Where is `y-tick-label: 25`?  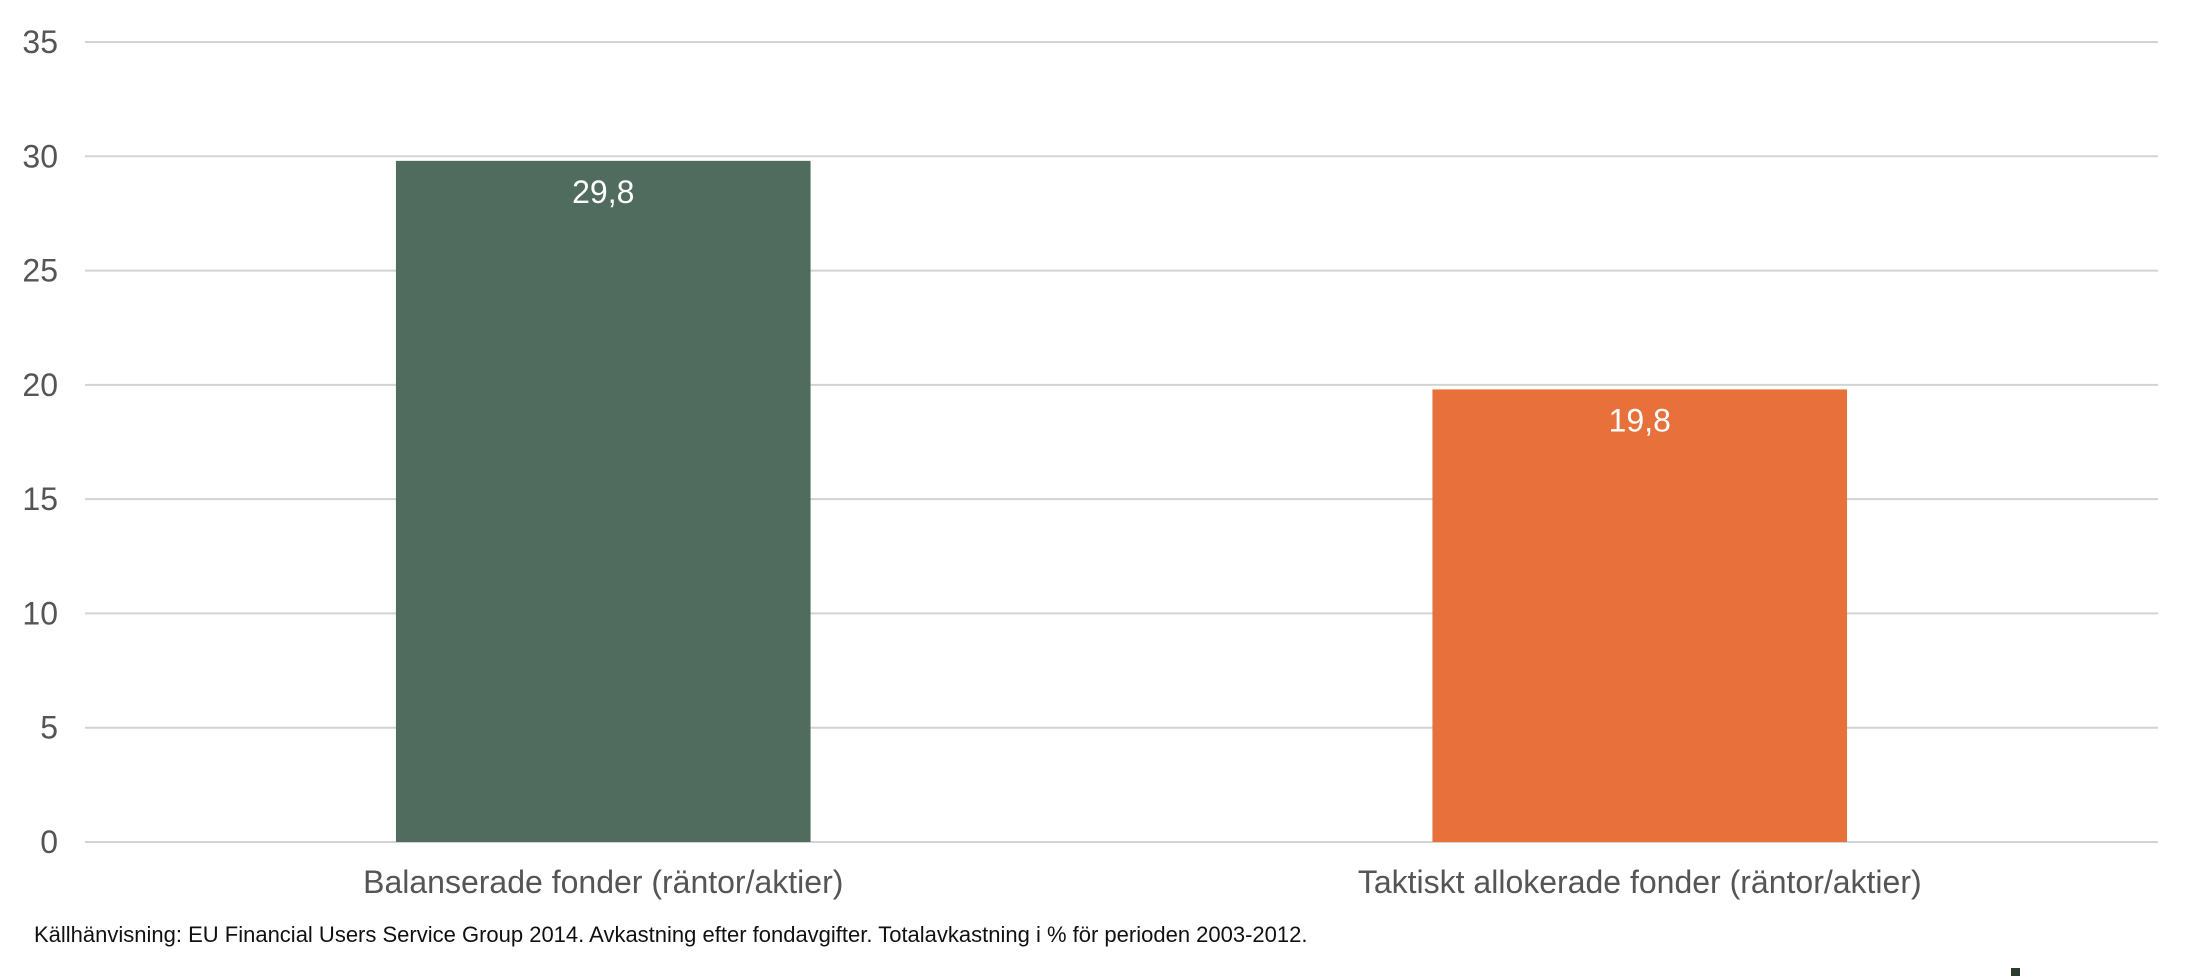
y-tick-label: 25 is located at coordinates (40, 271).